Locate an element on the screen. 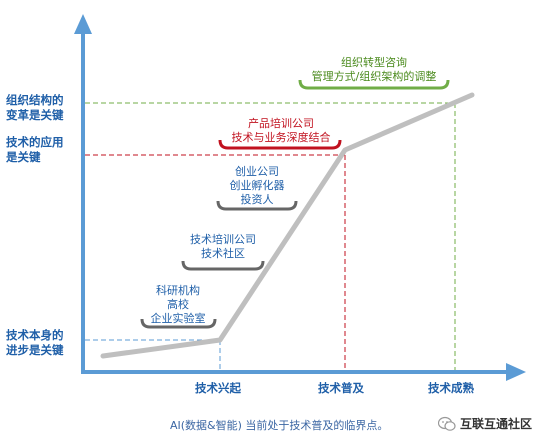  stage-research: 科研机构 高校 企业实验室 is located at coordinates (178, 305).